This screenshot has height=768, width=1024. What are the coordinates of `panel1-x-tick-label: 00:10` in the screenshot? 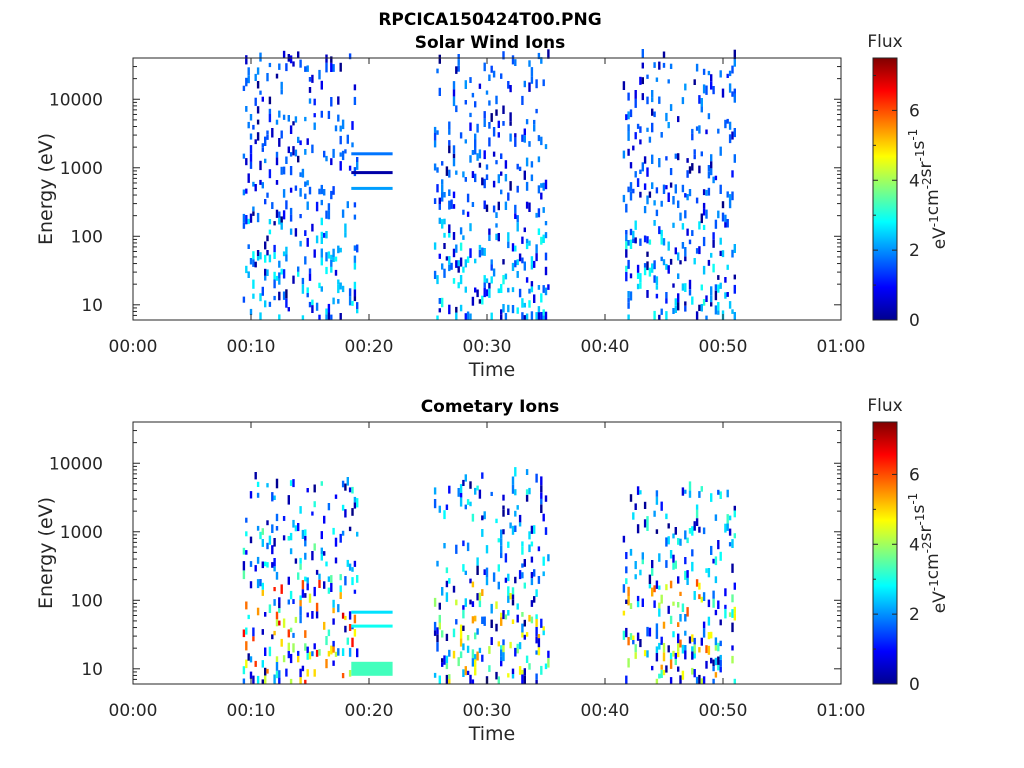 It's located at (251, 347).